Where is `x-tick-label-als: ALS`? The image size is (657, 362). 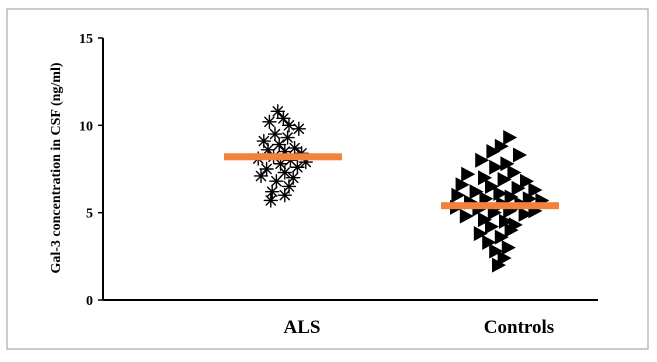 x-tick-label-als: ALS is located at coordinates (302, 327).